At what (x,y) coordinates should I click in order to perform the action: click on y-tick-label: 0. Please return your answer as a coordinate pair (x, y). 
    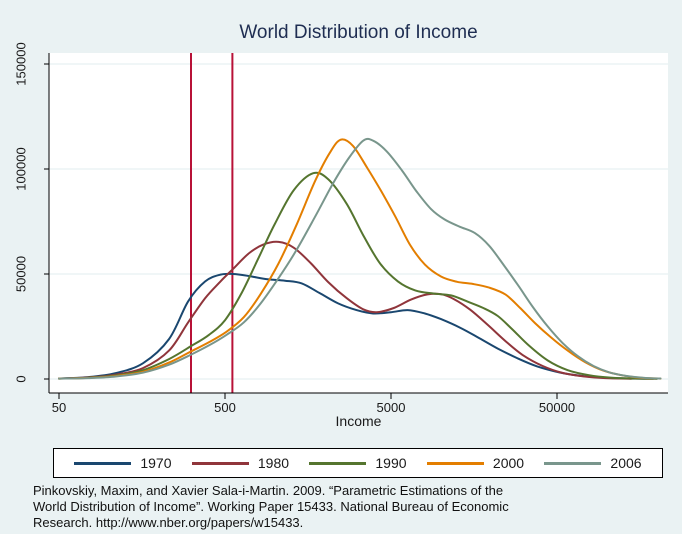
    Looking at the image, I should click on (21, 379).